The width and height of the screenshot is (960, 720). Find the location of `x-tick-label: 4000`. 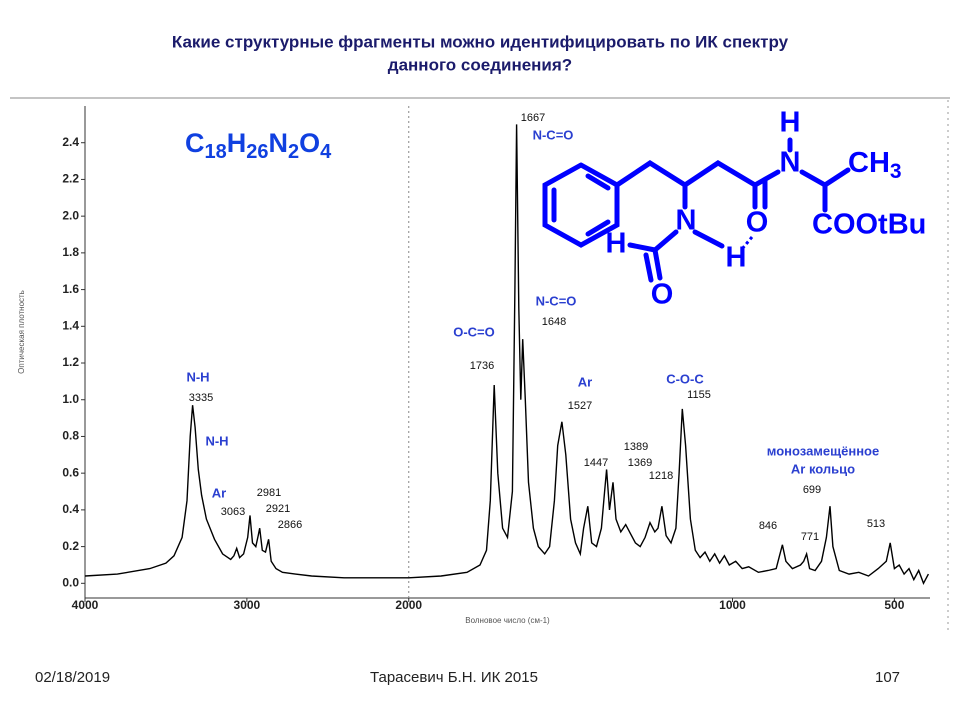

x-tick-label: 4000 is located at coordinates (85, 605).